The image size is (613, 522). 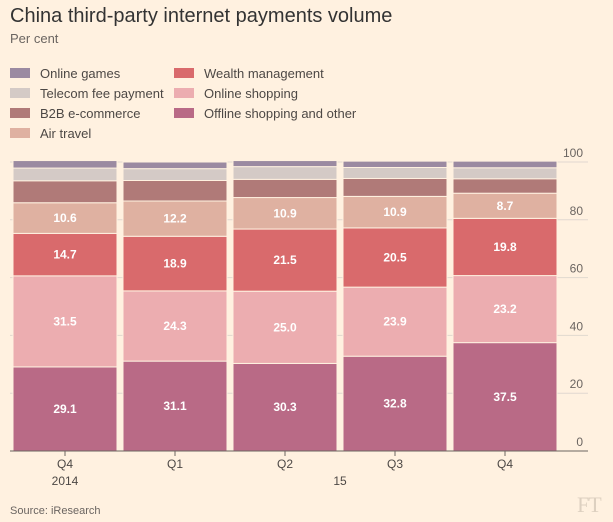 What do you see at coordinates (577, 326) in the screenshot?
I see `y-tick-label: 40` at bounding box center [577, 326].